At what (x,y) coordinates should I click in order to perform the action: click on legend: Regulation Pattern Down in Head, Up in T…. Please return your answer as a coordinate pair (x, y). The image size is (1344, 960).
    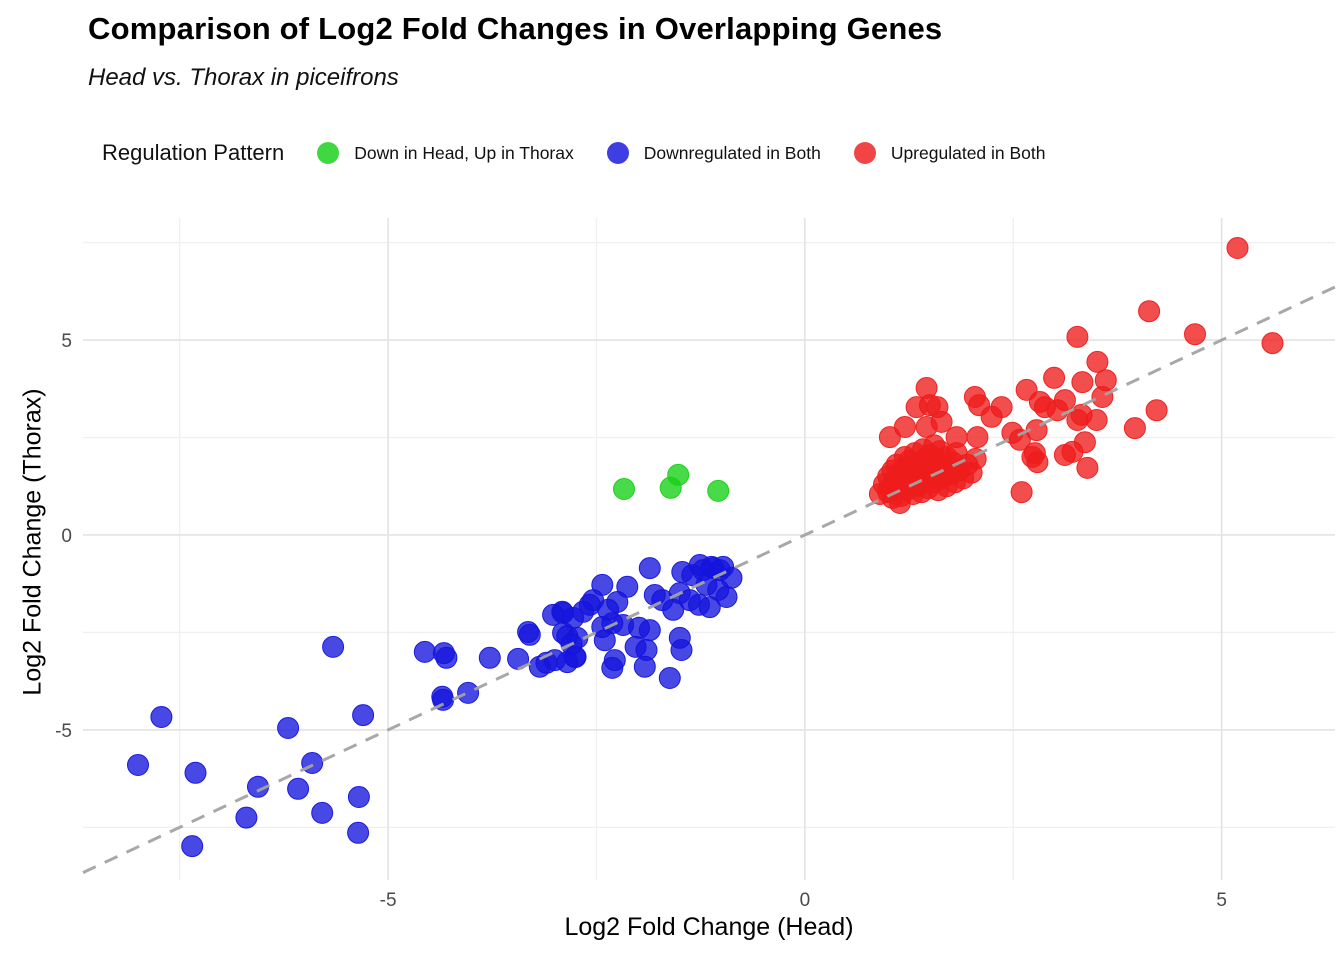
    Looking at the image, I should click on (574, 153).